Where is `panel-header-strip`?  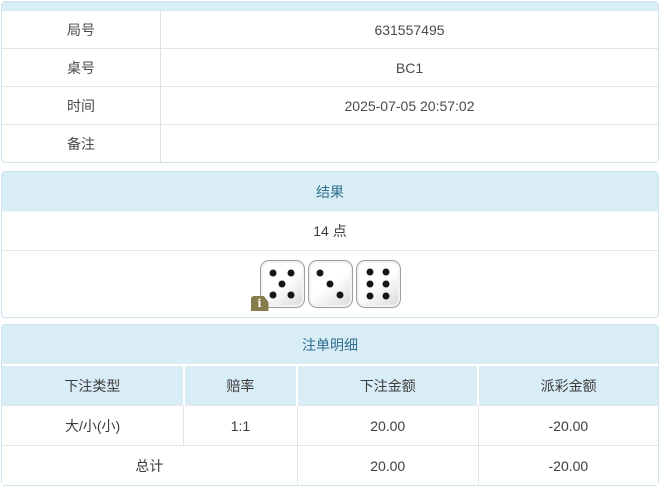 panel-header-strip is located at coordinates (330, 6).